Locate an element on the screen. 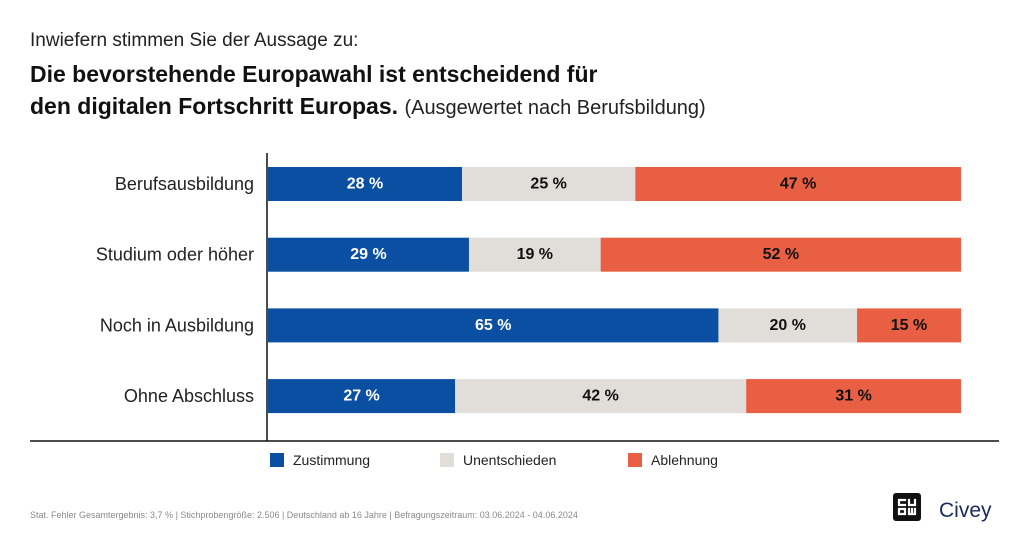 This screenshot has height=541, width=1030. data-label-studium-oder-h-her-ablehnung: 52 % is located at coordinates (781, 254).